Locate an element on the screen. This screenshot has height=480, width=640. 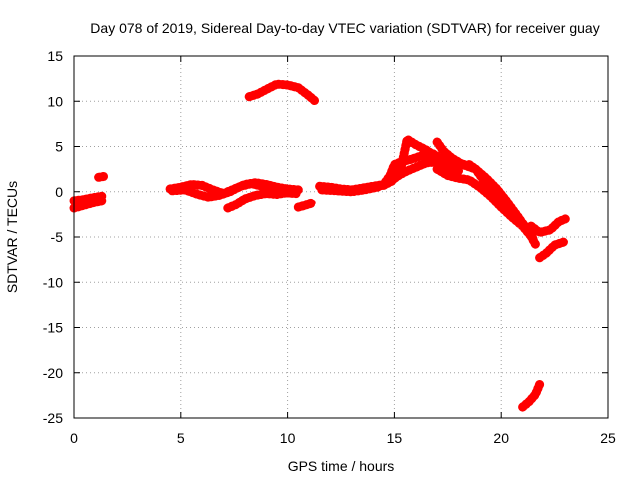
x-tick-labels: 0 5 10 15 20 25 is located at coordinates (343, 438).